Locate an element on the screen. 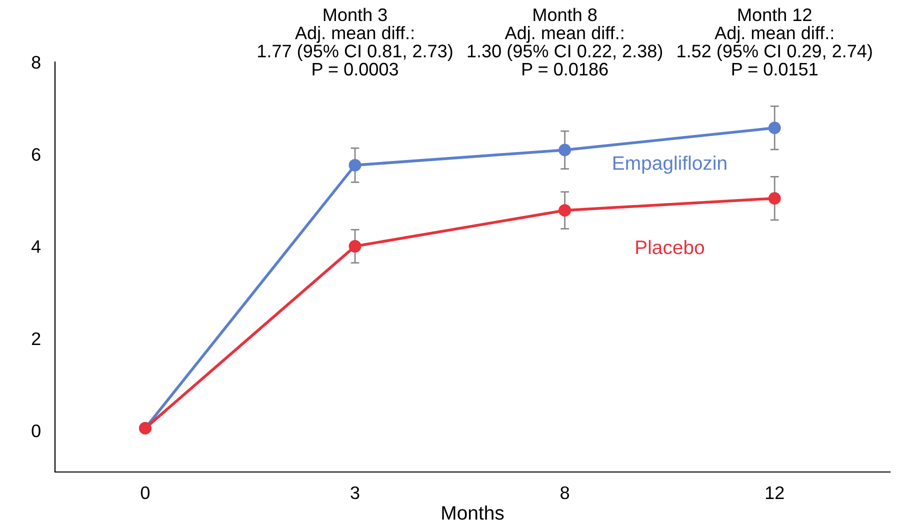 This screenshot has width=915, height=527. y-tick-label: 4 is located at coordinates (36, 246).